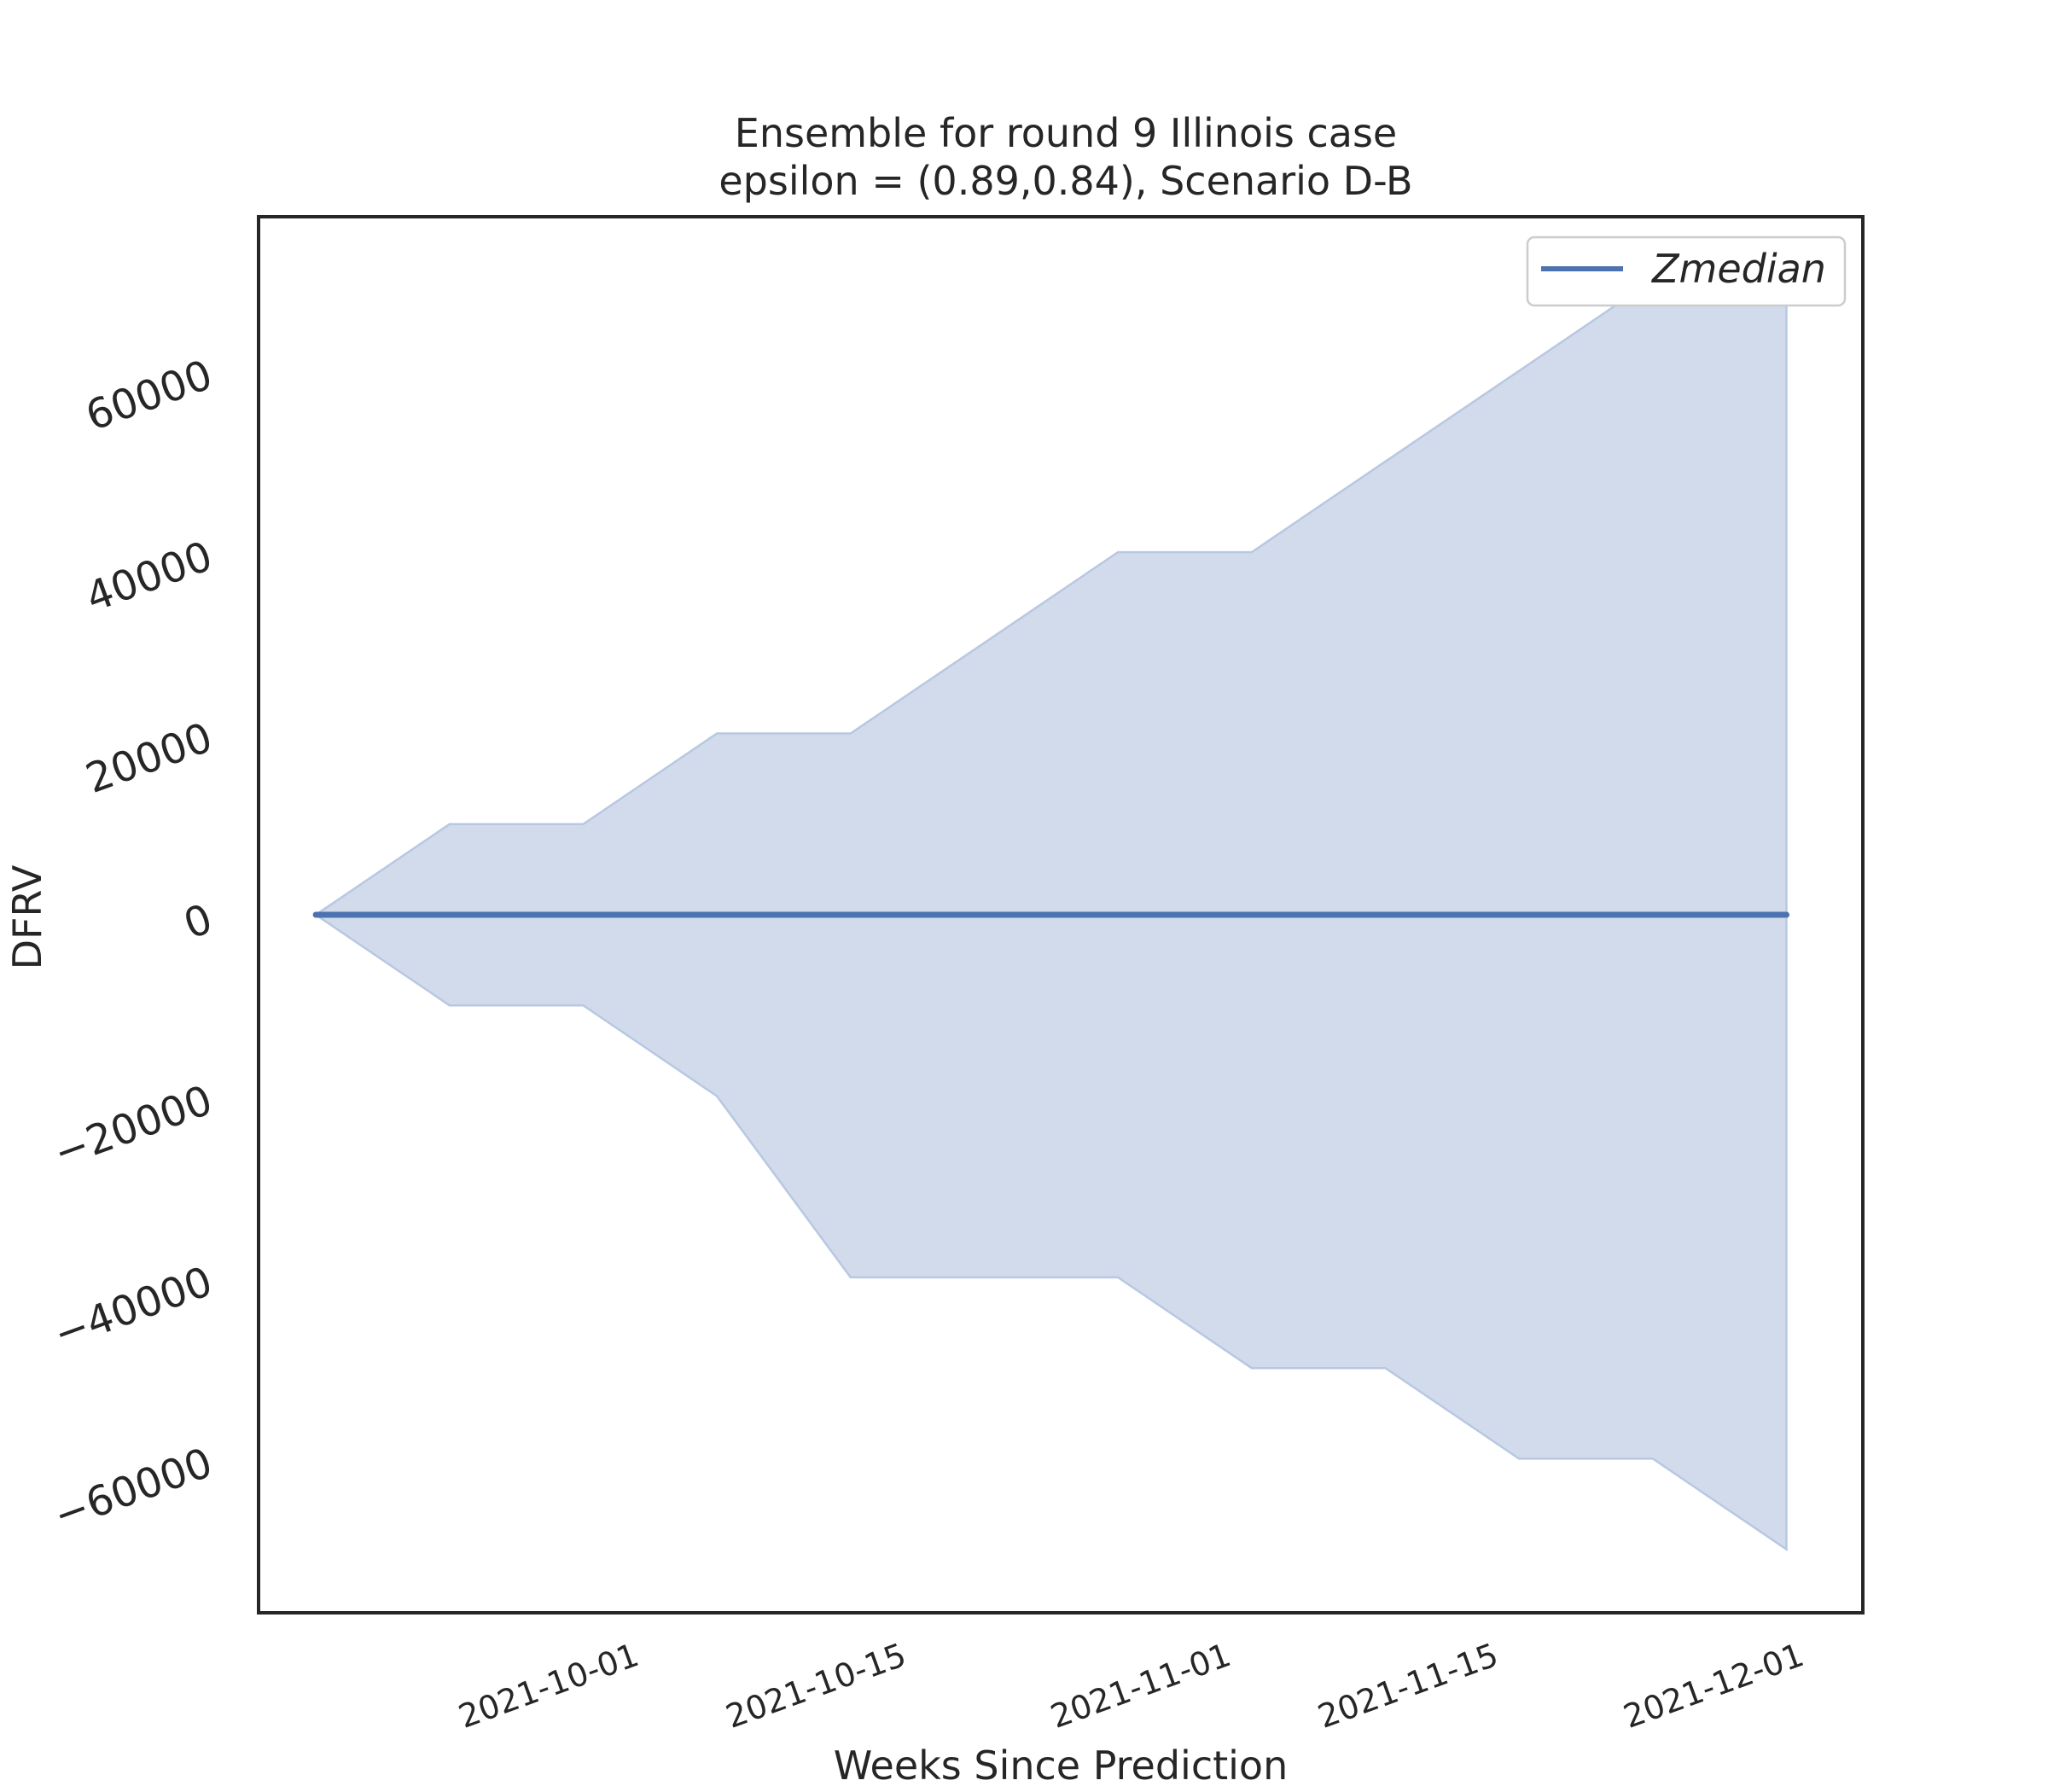 The width and height of the screenshot is (2048, 1792). I want to click on y-tick-label: −20000, so click(133, 1127).